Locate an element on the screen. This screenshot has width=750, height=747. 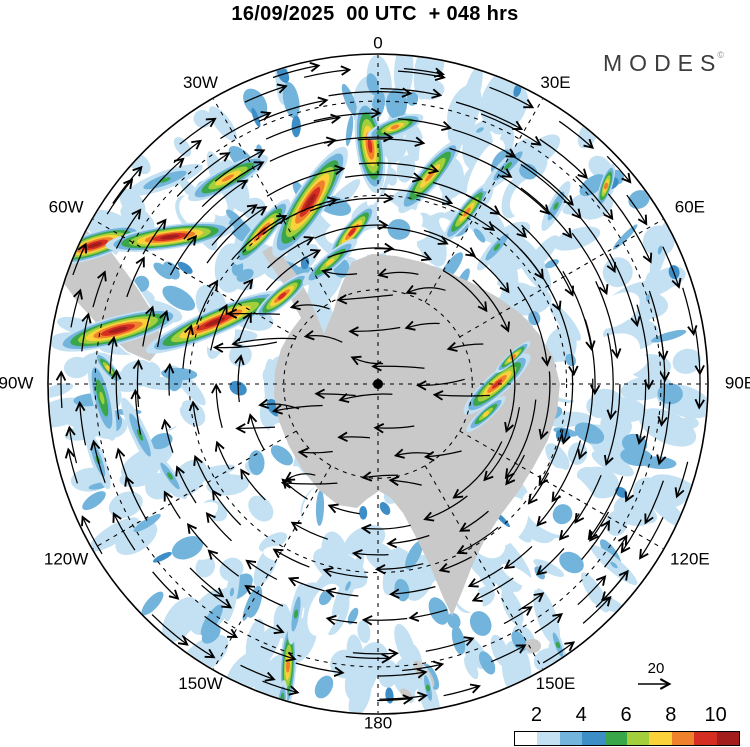
pole-dot is located at coordinates (378, 384).